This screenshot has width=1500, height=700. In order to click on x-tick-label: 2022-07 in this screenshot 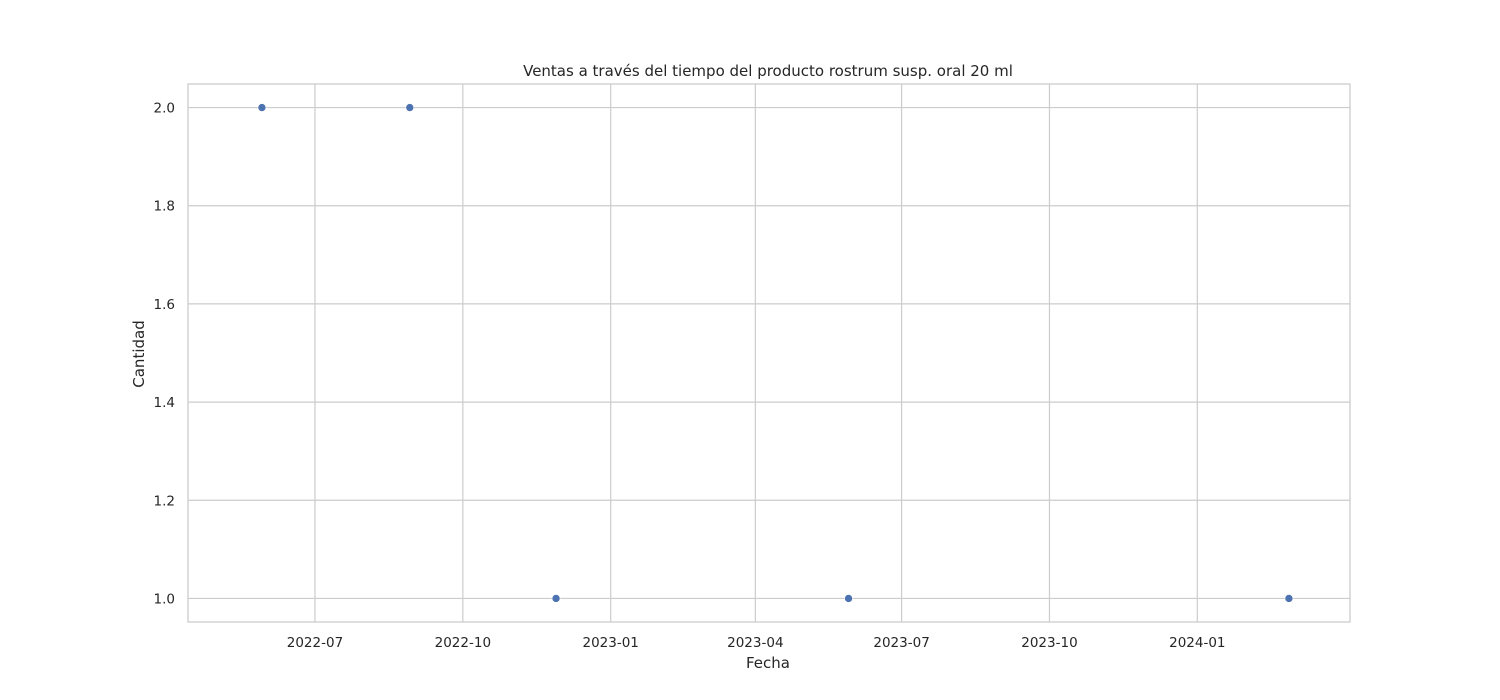, I will do `click(315, 643)`.